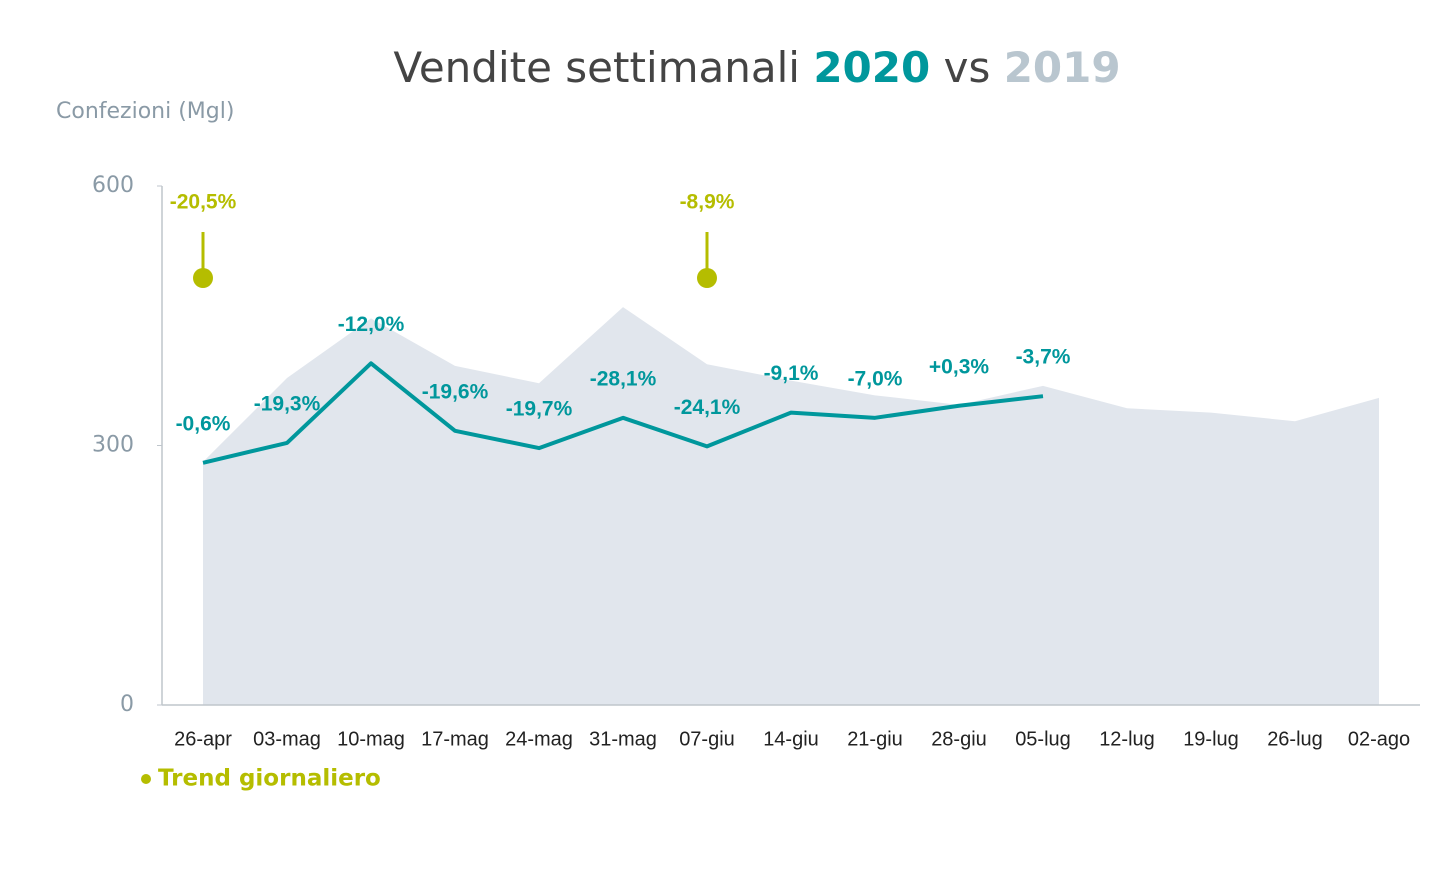  Describe the element at coordinates (113, 445) in the screenshot. I see `y-tick-label: 300` at that location.